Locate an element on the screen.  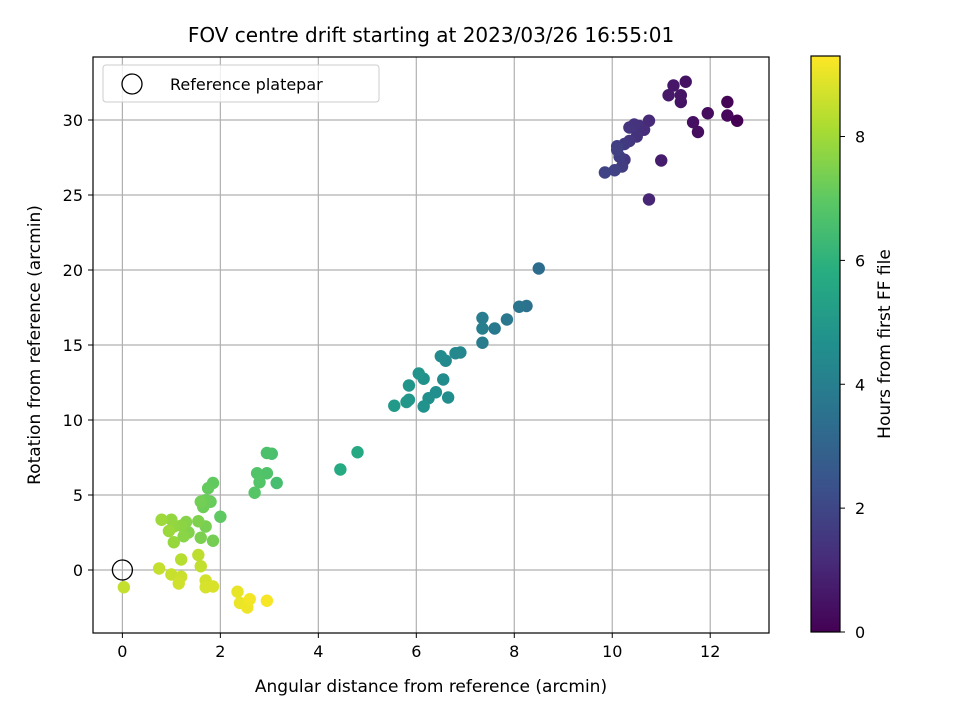
legend: Reference platepar is located at coordinates (241, 83).